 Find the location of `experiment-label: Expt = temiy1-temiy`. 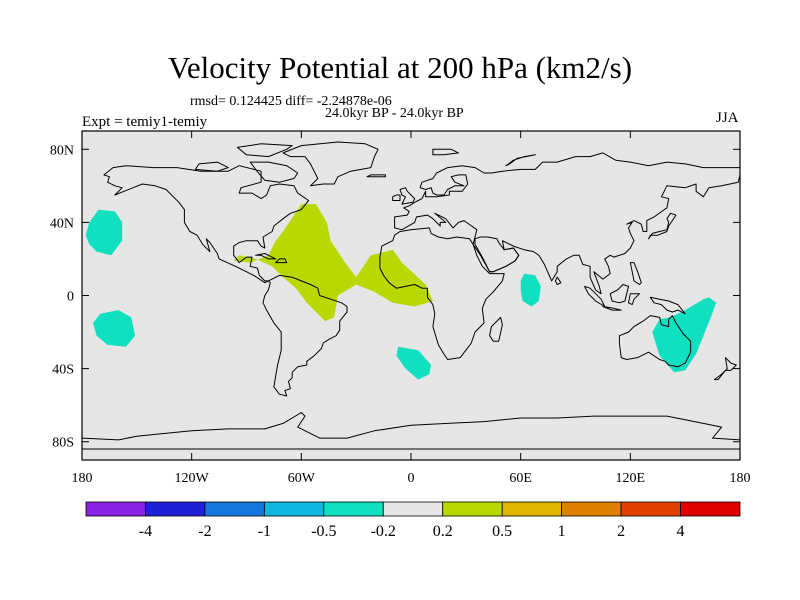

experiment-label: Expt = temiy1-temiy is located at coordinates (145, 122).